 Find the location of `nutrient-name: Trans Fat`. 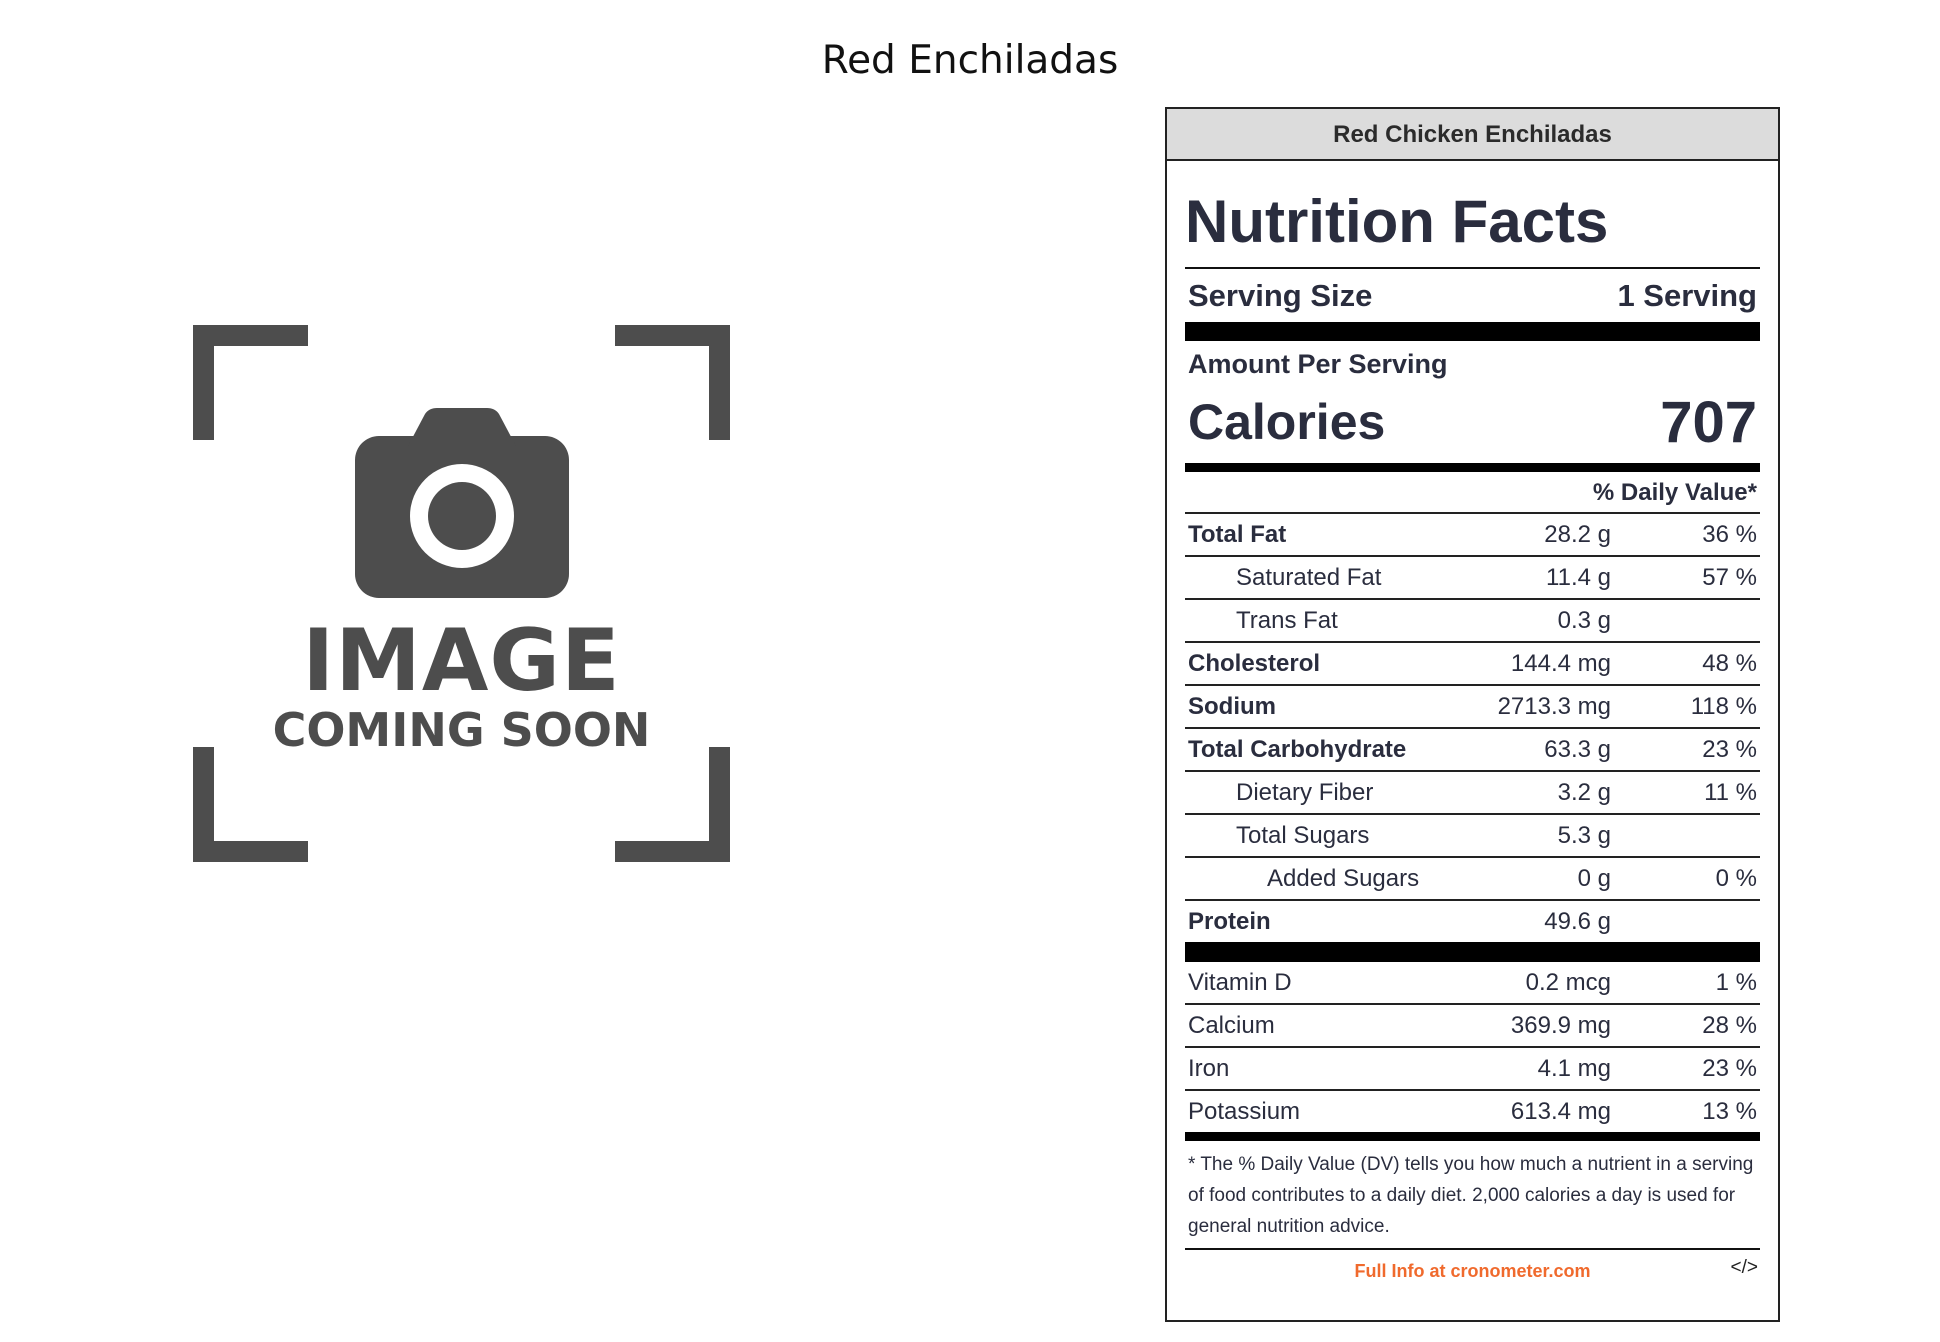

nutrient-name: Trans Fat is located at coordinates (1287, 620).